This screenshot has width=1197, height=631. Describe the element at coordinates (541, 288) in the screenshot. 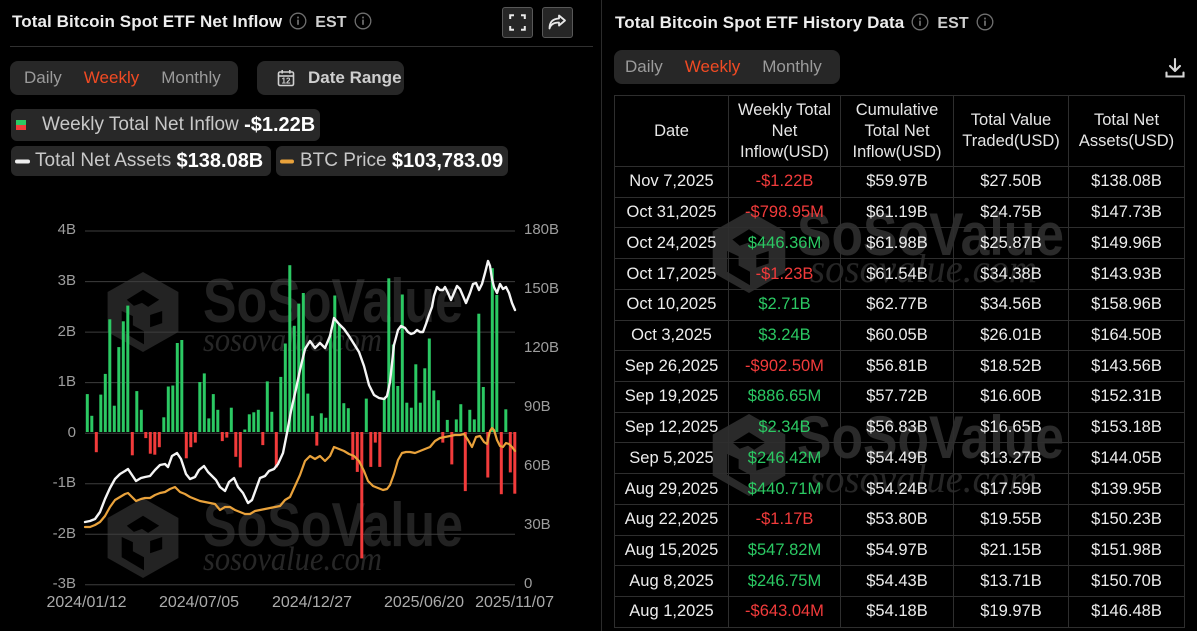

I see `svg-text: 150B` at that location.